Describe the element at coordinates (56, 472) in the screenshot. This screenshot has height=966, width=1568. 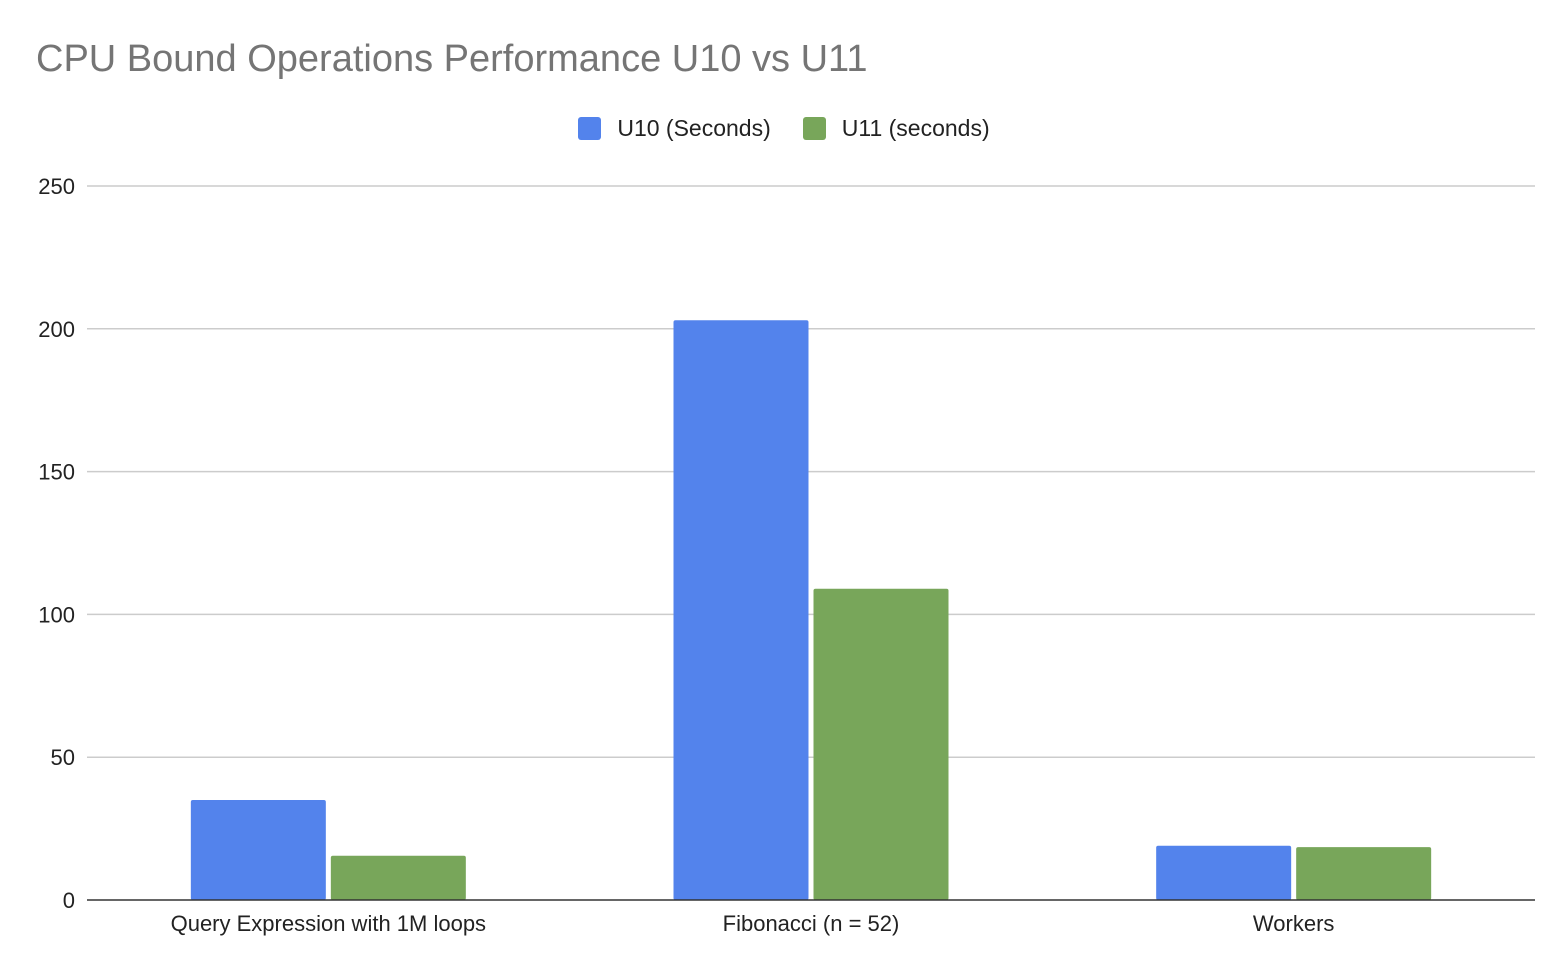
I see `y-tick-label-150: 150` at that location.